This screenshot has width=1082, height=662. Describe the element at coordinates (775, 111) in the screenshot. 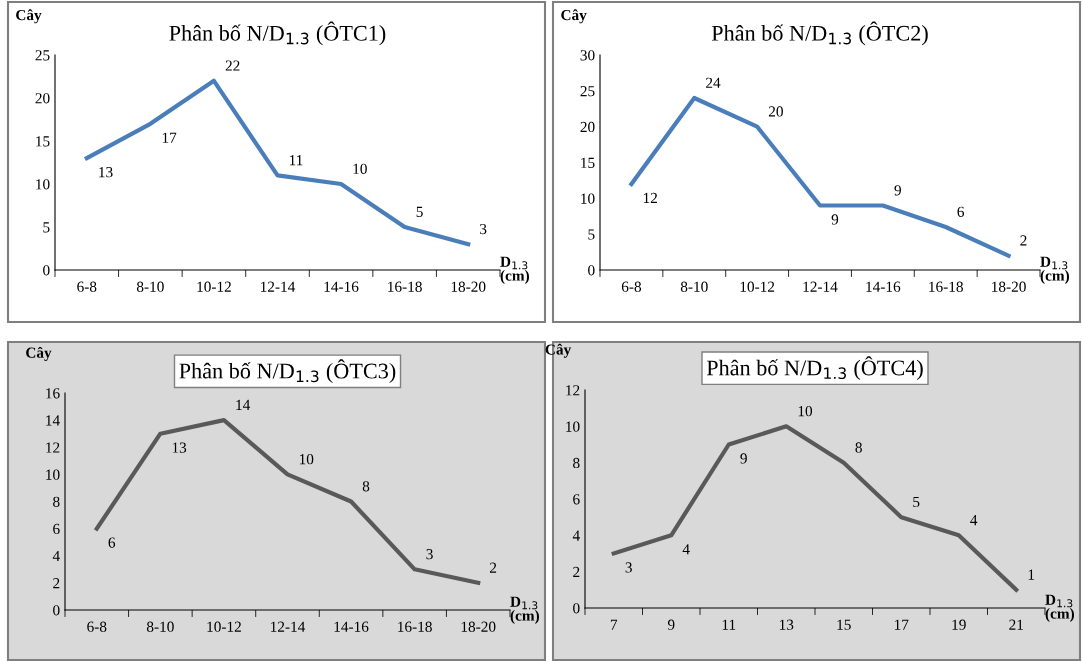

I see `data-label: 20` at that location.